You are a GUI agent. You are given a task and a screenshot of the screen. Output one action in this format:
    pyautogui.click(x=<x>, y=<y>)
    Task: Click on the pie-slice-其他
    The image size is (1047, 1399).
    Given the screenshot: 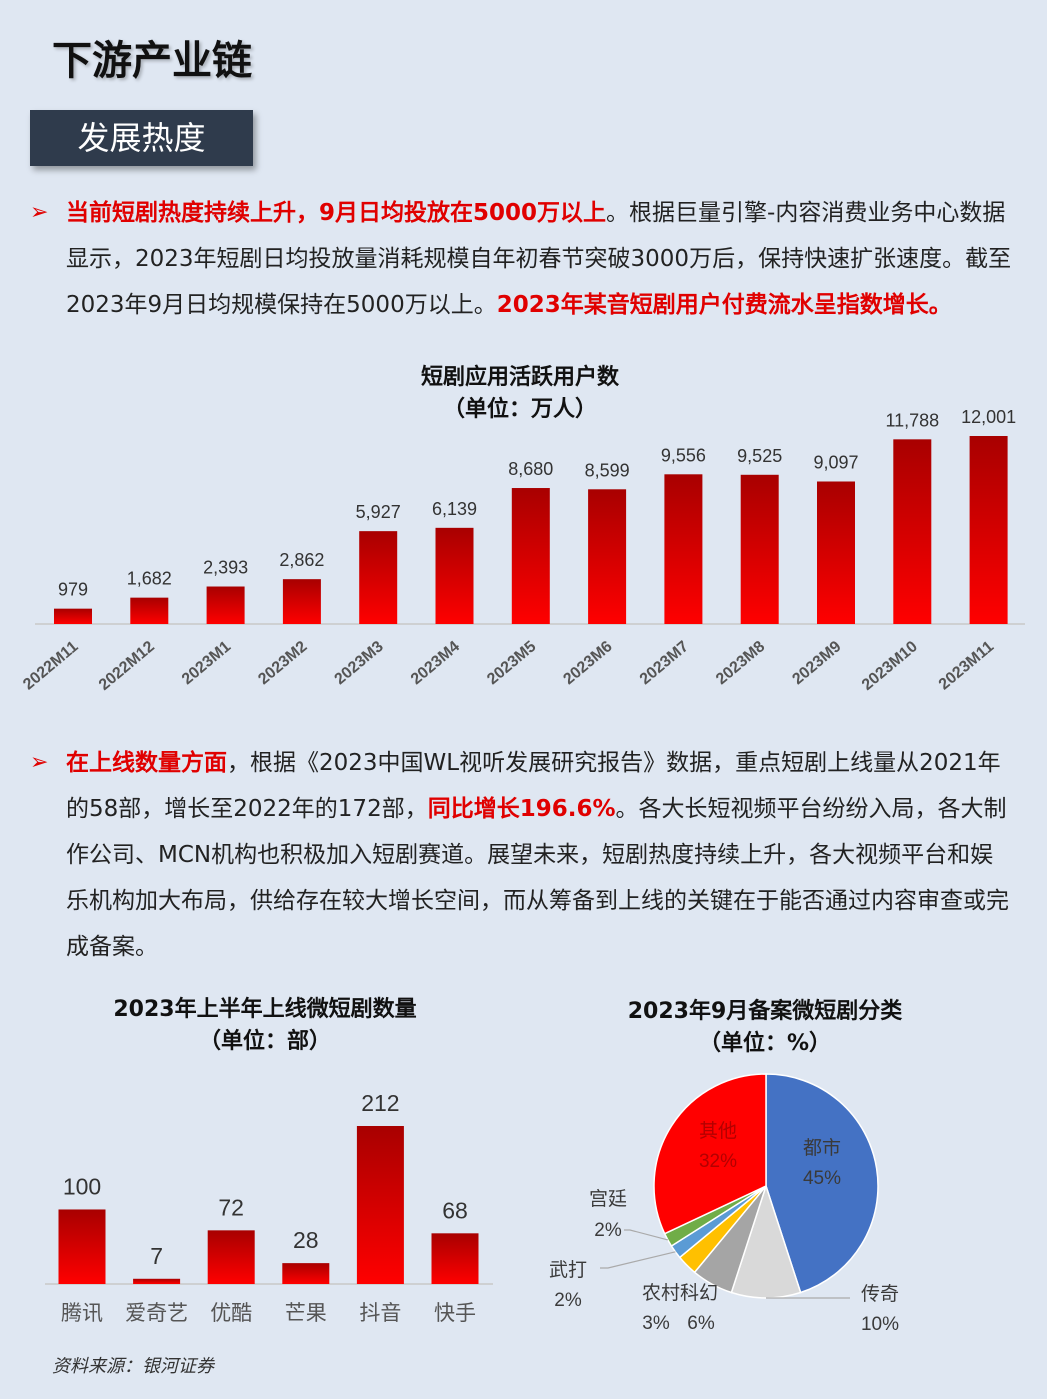 What is the action you would take?
    pyautogui.click(x=710, y=1154)
    